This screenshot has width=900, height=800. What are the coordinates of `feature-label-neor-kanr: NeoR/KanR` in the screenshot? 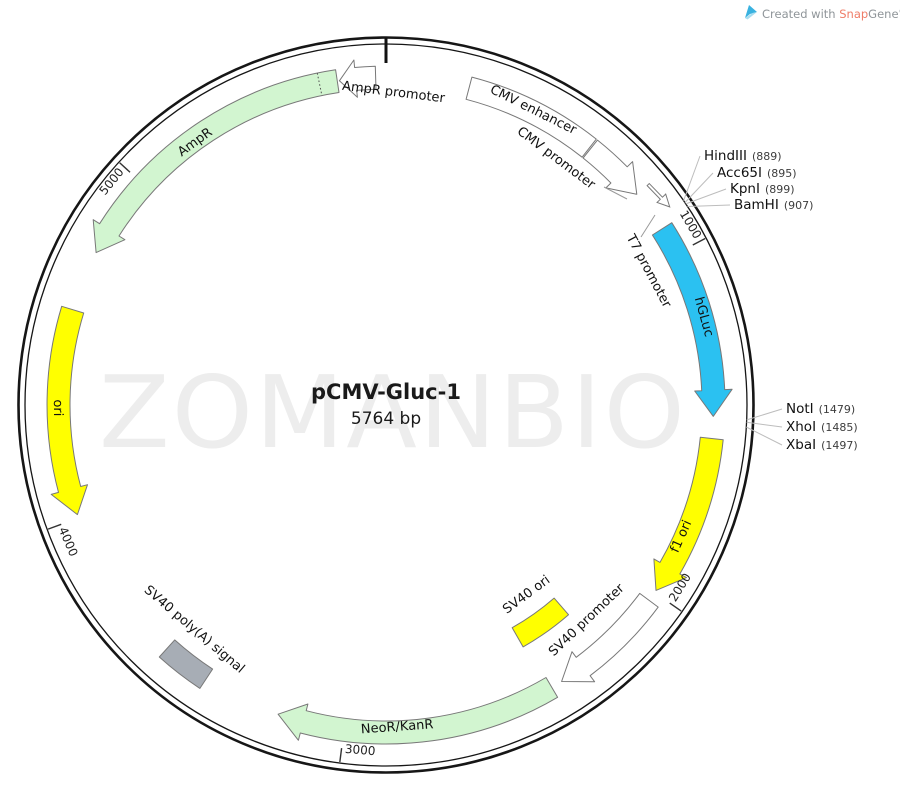 It's located at (396, 727).